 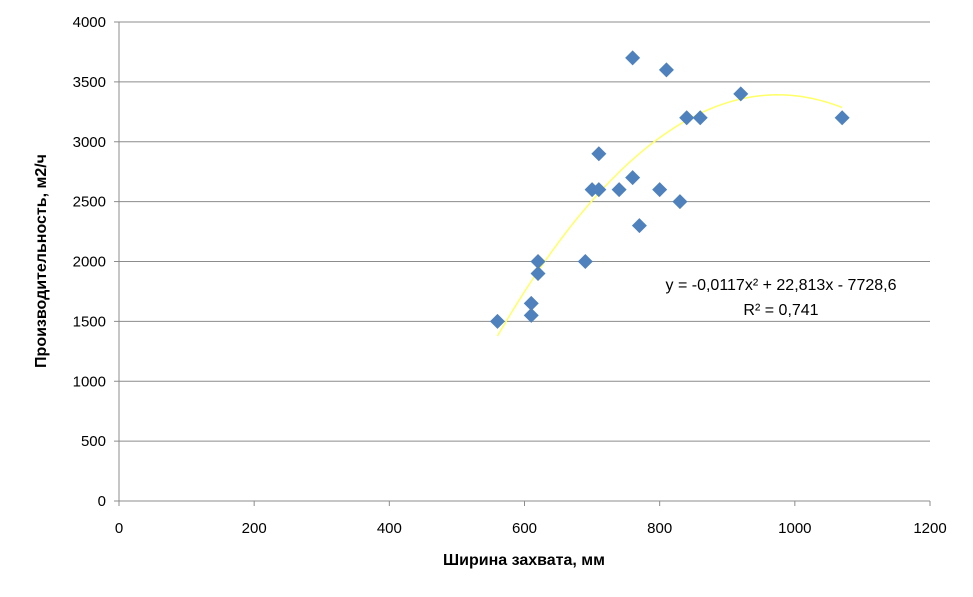 What do you see at coordinates (524, 560) in the screenshot?
I see `x-axis-title: Ширина захвата, мм` at bounding box center [524, 560].